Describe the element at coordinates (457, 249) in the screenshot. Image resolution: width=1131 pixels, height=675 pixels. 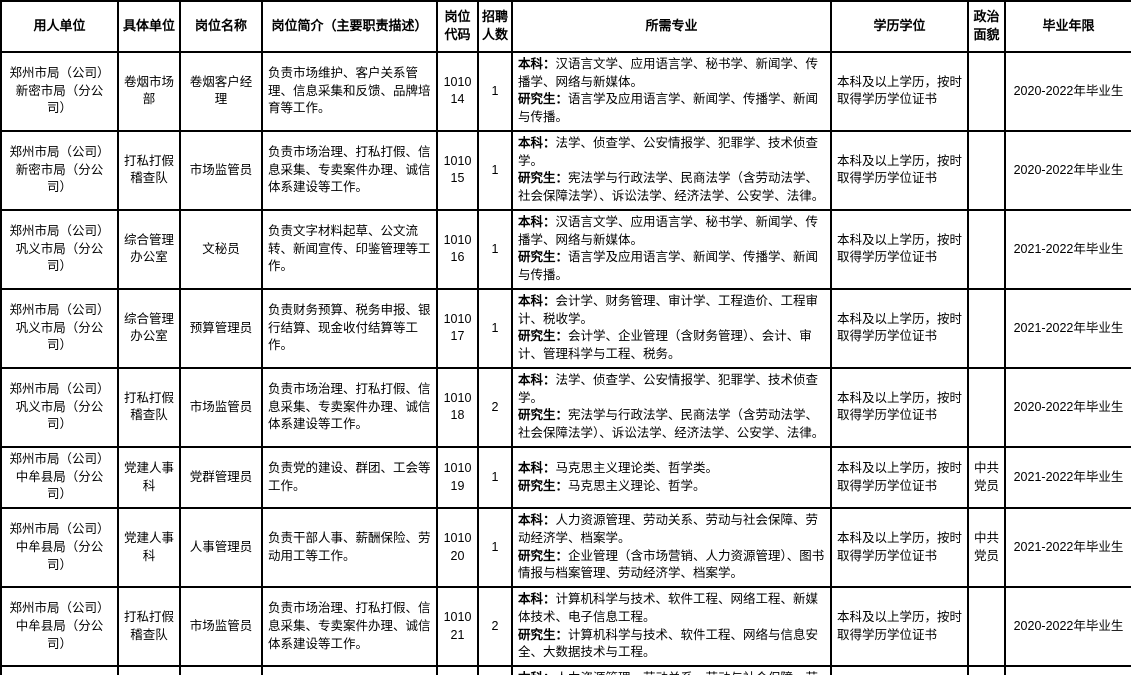
I see `code-cell: 101016` at that location.